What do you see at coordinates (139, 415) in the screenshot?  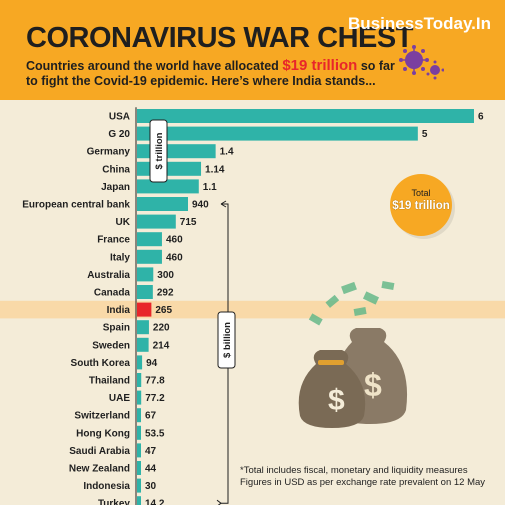 I see `bar-switzerland` at bounding box center [139, 415].